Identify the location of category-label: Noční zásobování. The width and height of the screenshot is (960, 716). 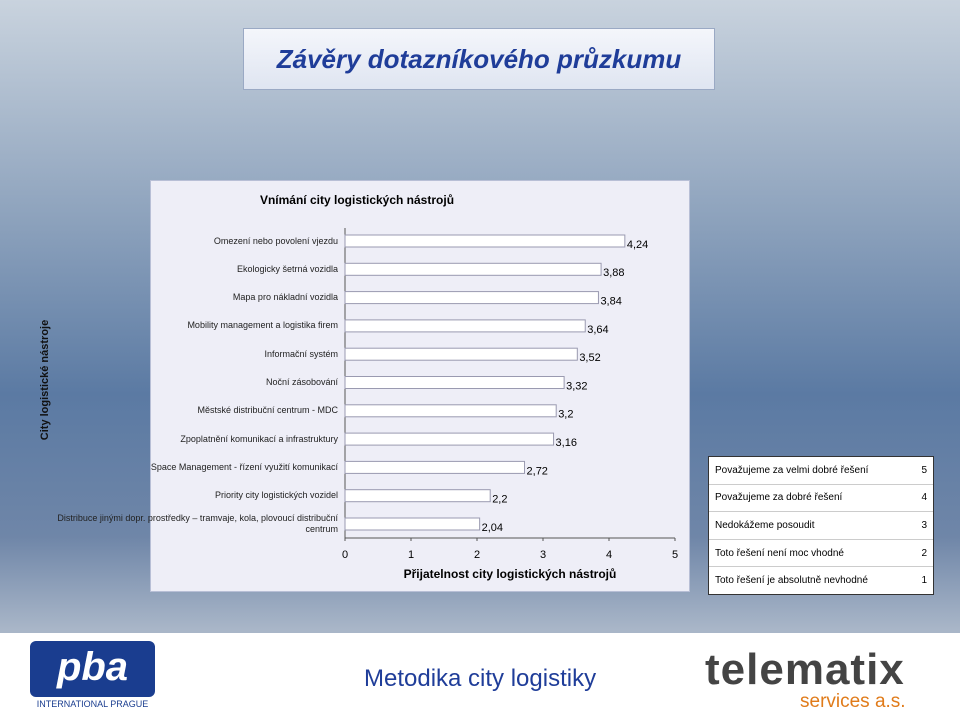
(301, 382).